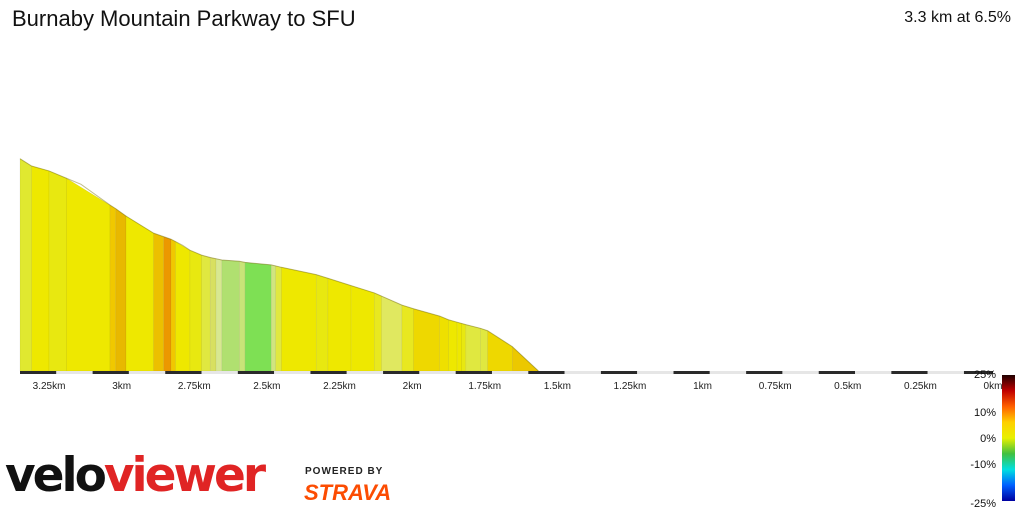 The height and width of the screenshot is (512, 1024). What do you see at coordinates (344, 471) in the screenshot?
I see `powered-by-label: POWERED BY` at bounding box center [344, 471].